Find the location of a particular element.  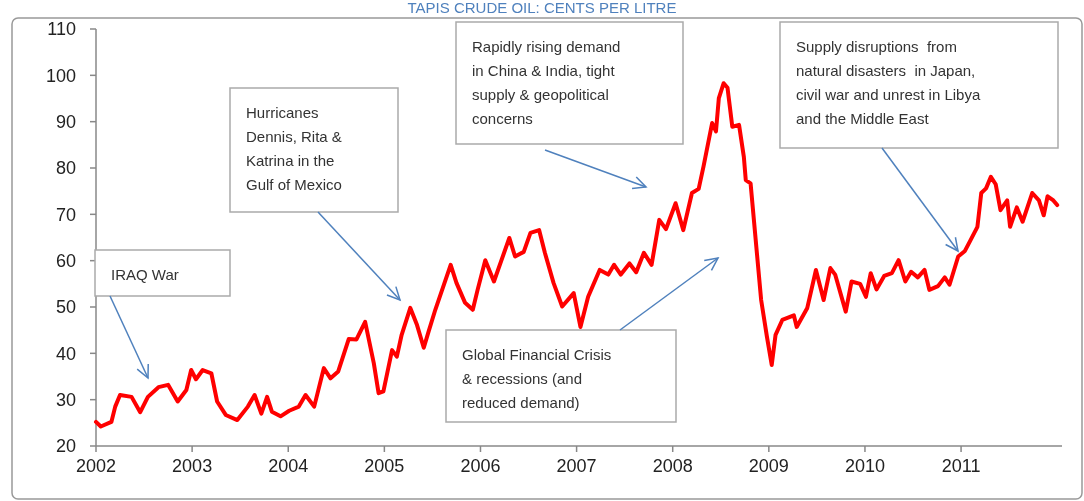

x-tick-label: 2005 is located at coordinates (384, 466).